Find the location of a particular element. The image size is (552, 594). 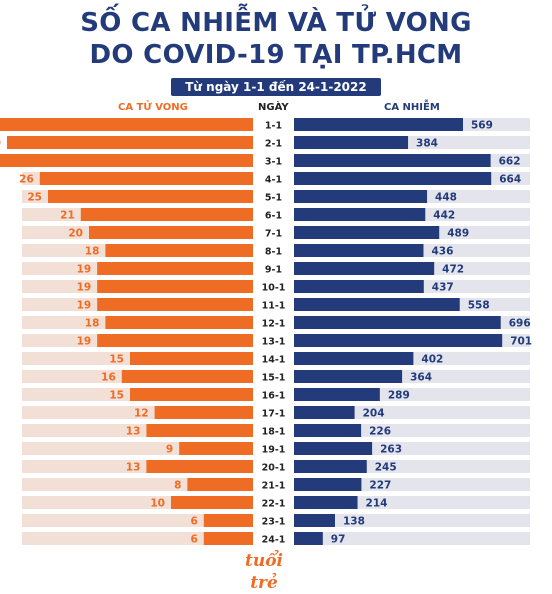

tuoi-tre-logo: tuổi trẻ is located at coordinates (263, 572).